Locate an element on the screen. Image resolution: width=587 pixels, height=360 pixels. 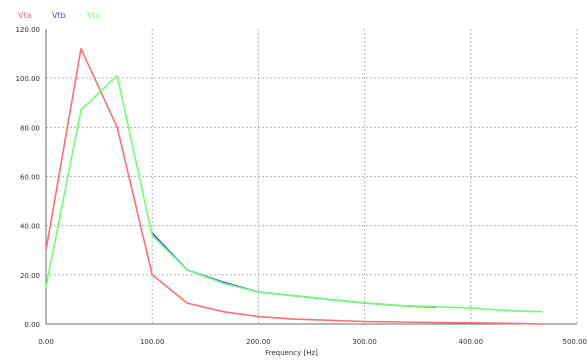
legend-item-vtc: Vtc is located at coordinates (93, 15).